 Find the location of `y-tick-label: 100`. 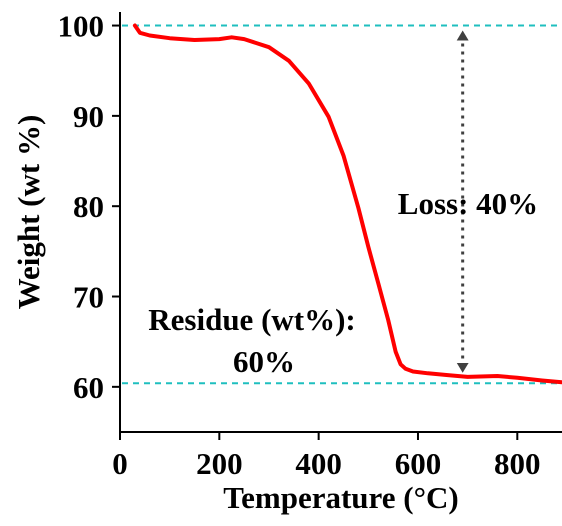

y-tick-label: 100 is located at coordinates (81, 26).